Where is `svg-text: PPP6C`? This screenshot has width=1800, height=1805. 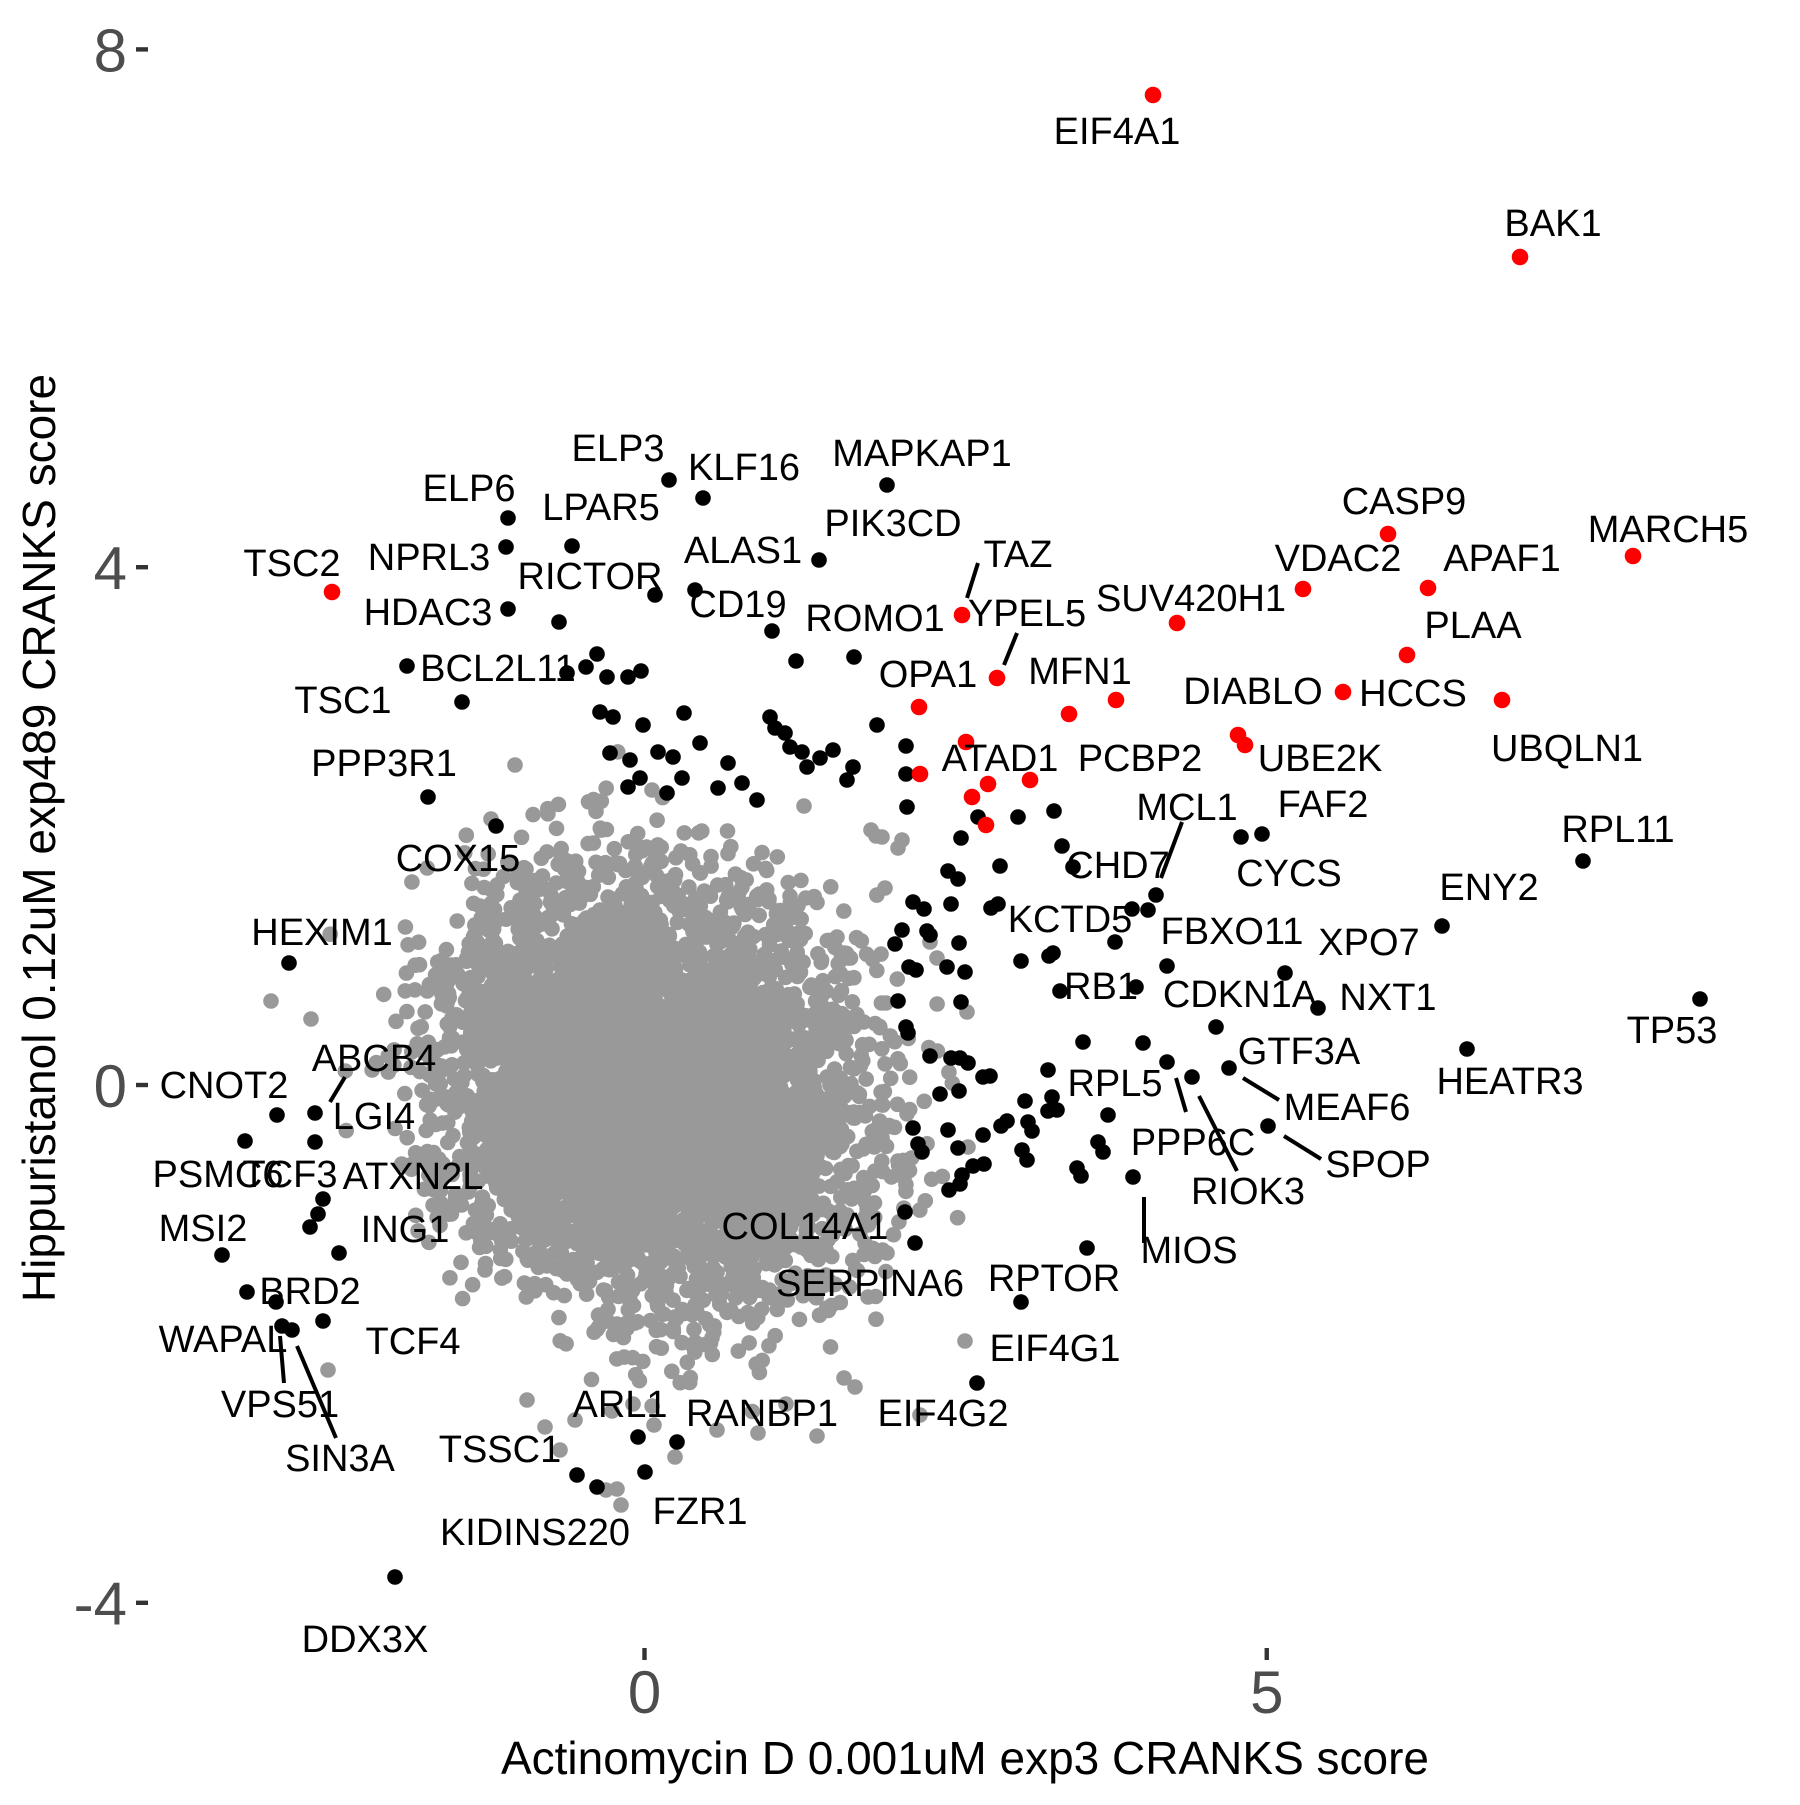 svg-text: PPP6C is located at coordinates (1193, 1143).